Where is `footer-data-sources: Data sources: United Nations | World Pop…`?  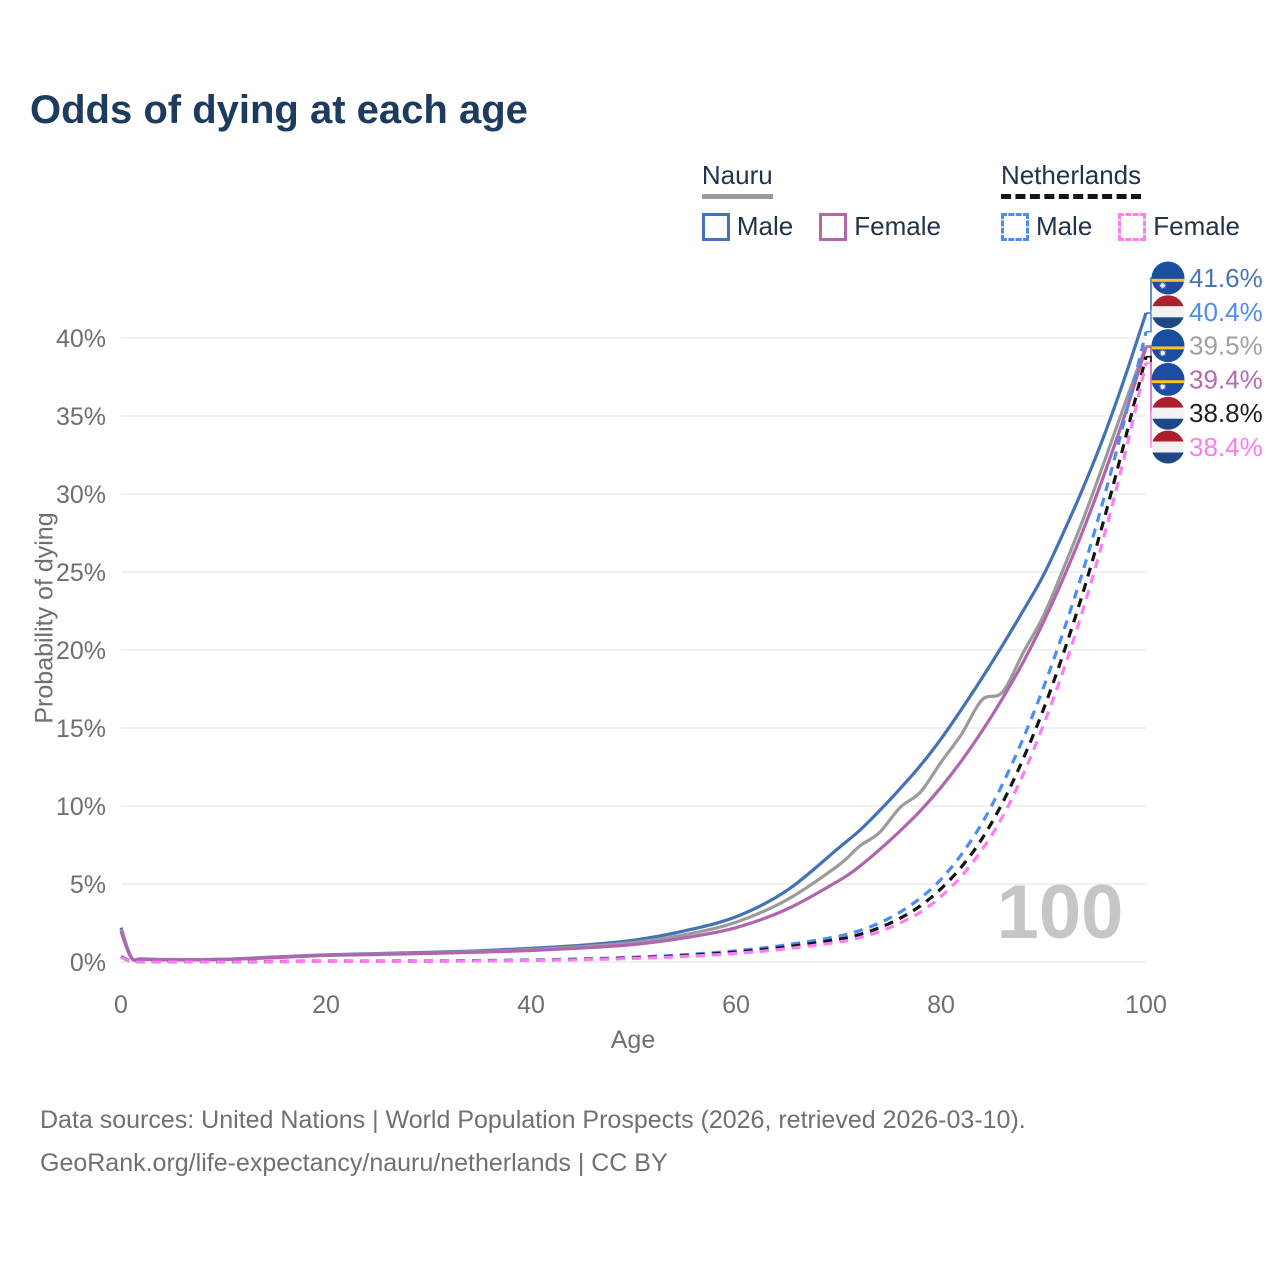 footer-data-sources: Data sources: United Nations | World Pop… is located at coordinates (533, 1120).